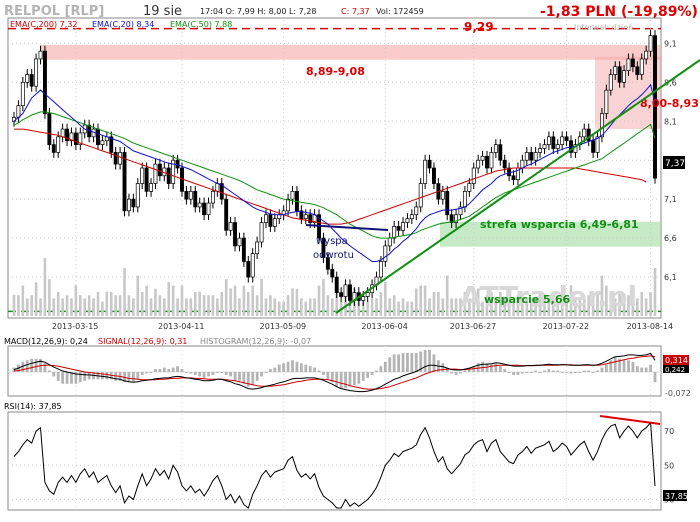 The height and width of the screenshot is (522, 700). Describe the element at coordinates (142, 341) in the screenshot. I see `signal-label: SIGNAL(12,26,9): 0,31` at that location.